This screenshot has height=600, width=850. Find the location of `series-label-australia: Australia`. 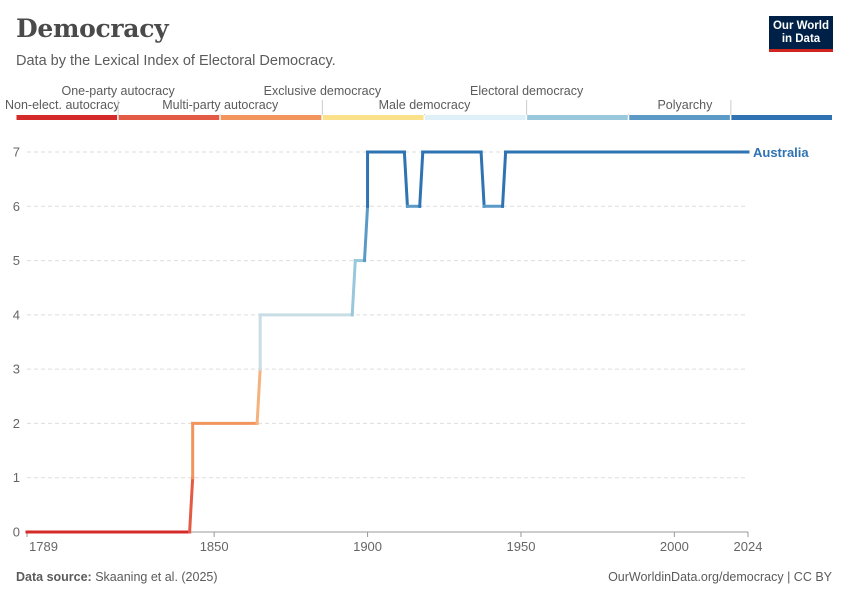

series-label-australia: Australia is located at coordinates (781, 152).